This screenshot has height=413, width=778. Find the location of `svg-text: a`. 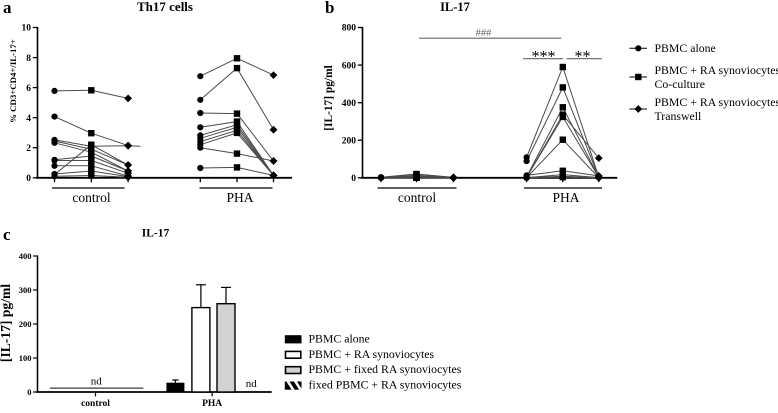

svg-text: a is located at coordinates (7, 8).